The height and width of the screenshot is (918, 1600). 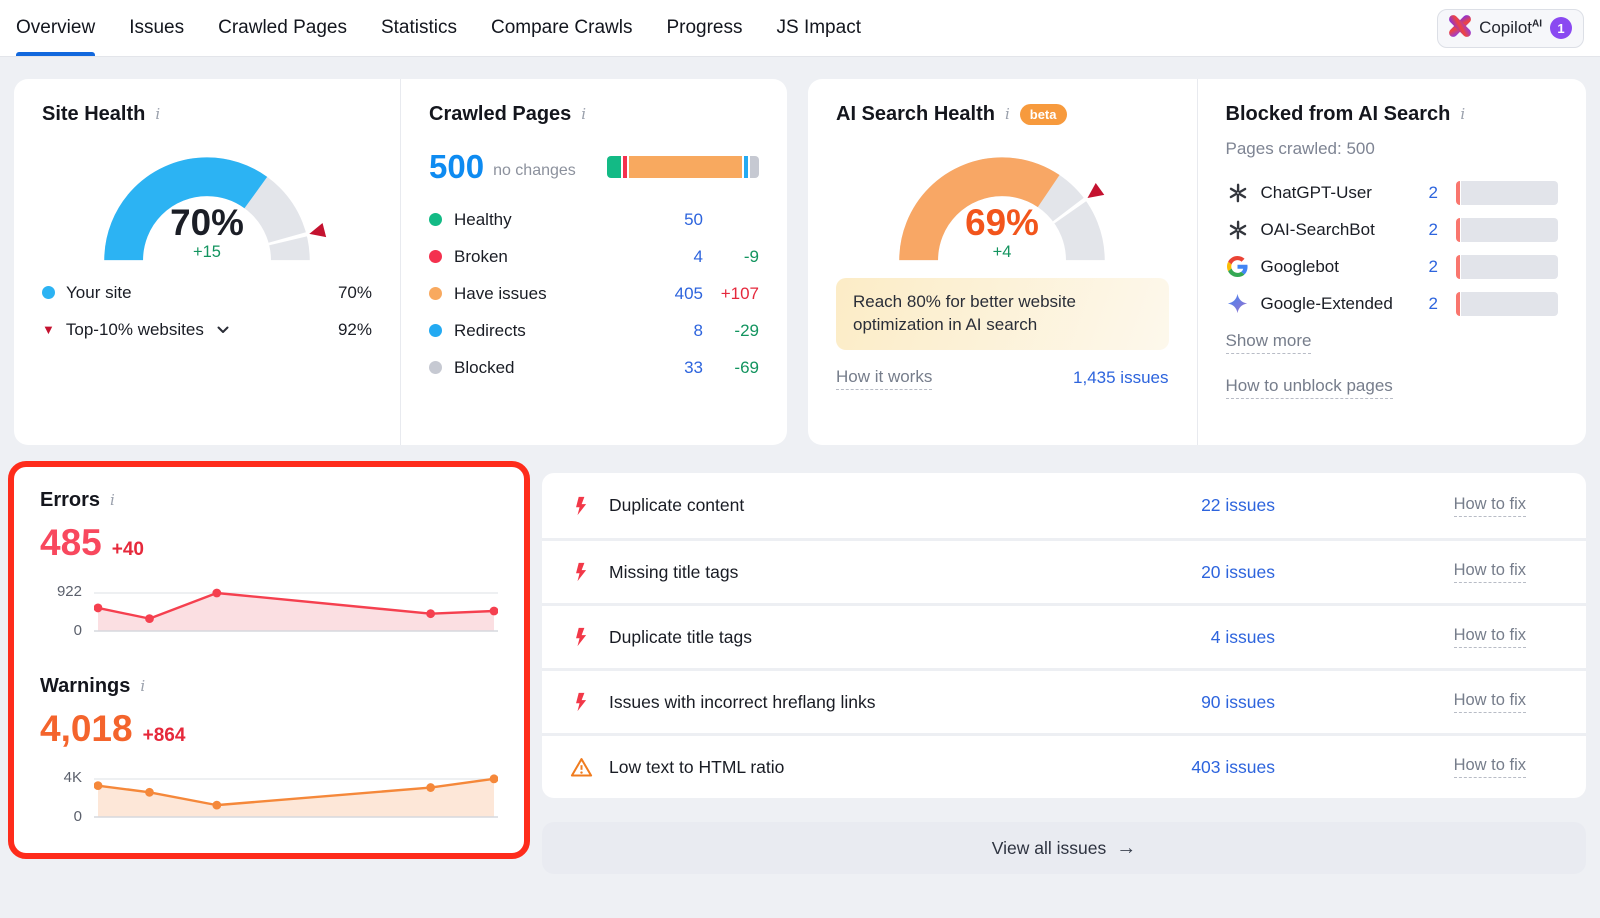 What do you see at coordinates (1317, 229) in the screenshot?
I see `bot-name: OAI-SearchBot` at bounding box center [1317, 229].